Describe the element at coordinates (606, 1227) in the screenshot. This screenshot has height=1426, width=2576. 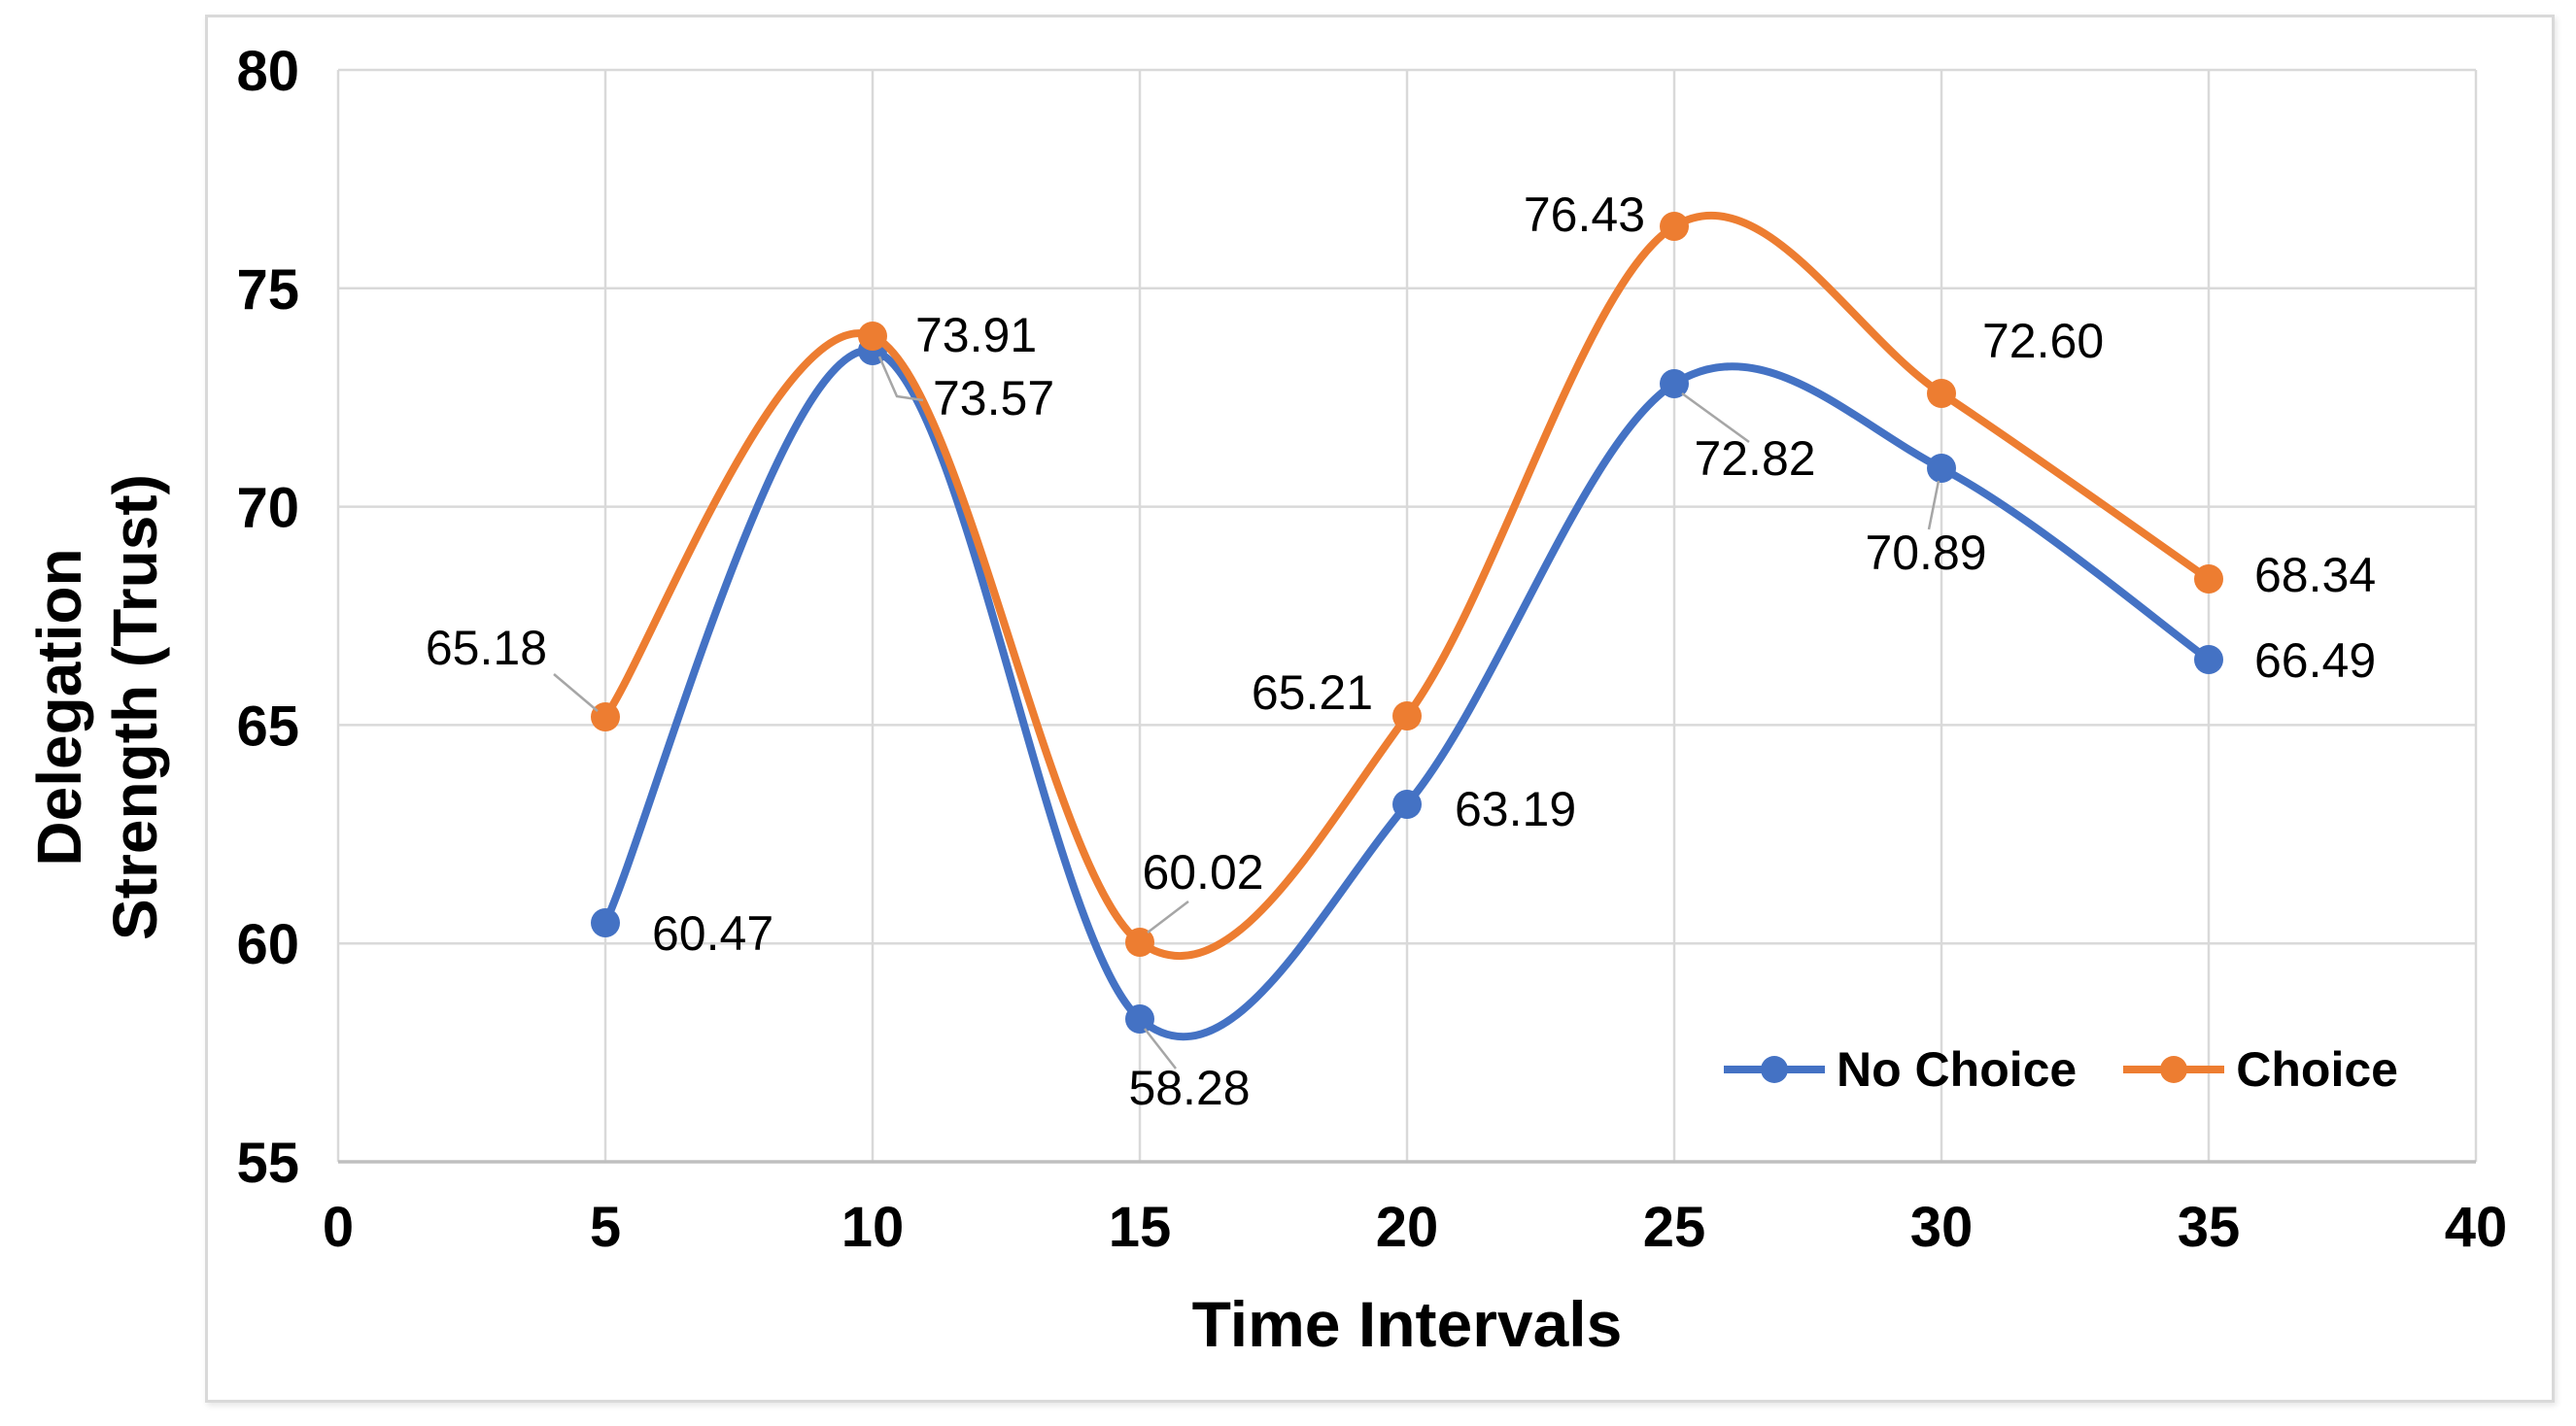
I see `x-tick-label: 5` at that location.